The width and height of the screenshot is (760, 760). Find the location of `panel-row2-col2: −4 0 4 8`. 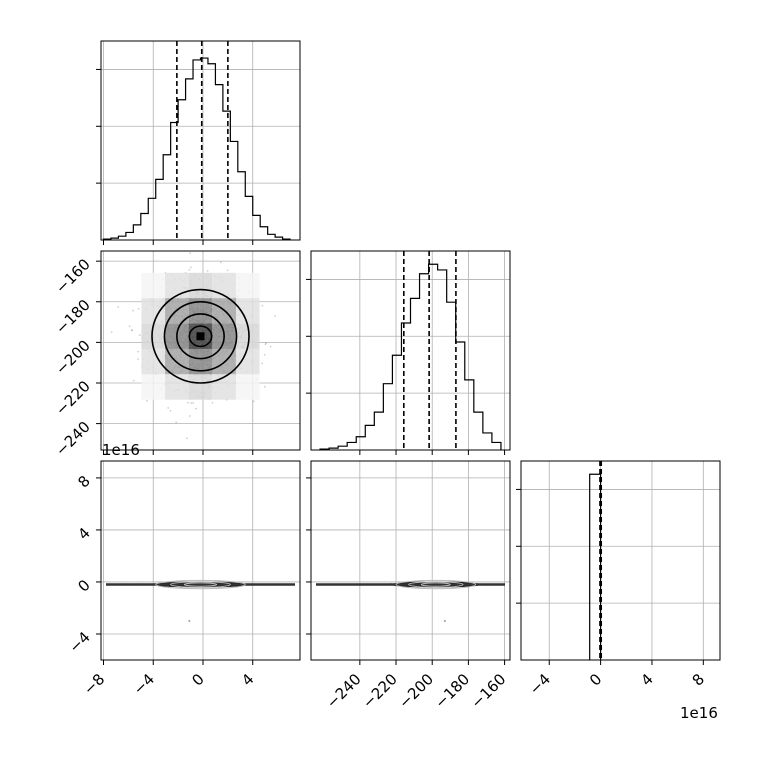

panel-row2-col2: −4 0 4 8 is located at coordinates (618, 579).